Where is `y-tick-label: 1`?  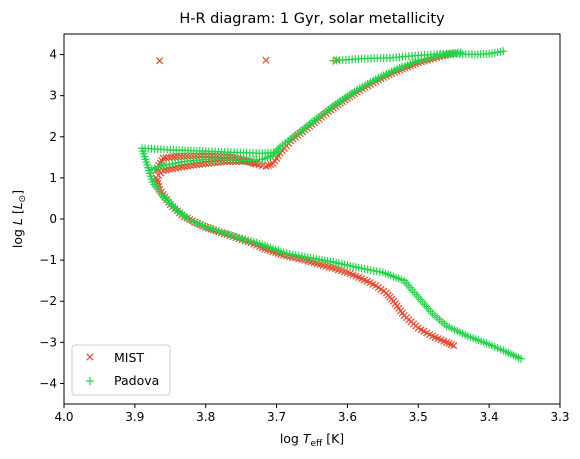
y-tick-label: 1 is located at coordinates (53, 178).